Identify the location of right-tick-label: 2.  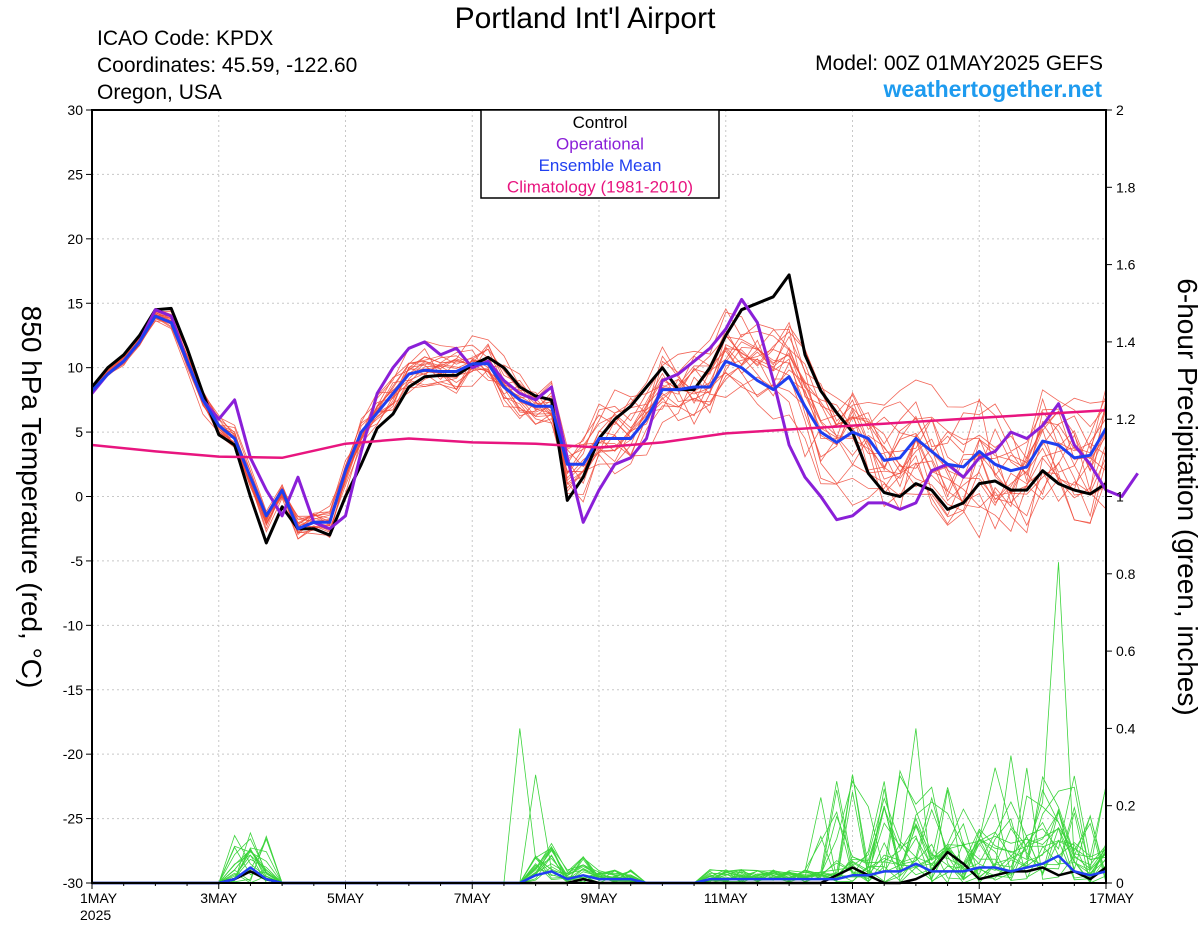
(1120, 110).